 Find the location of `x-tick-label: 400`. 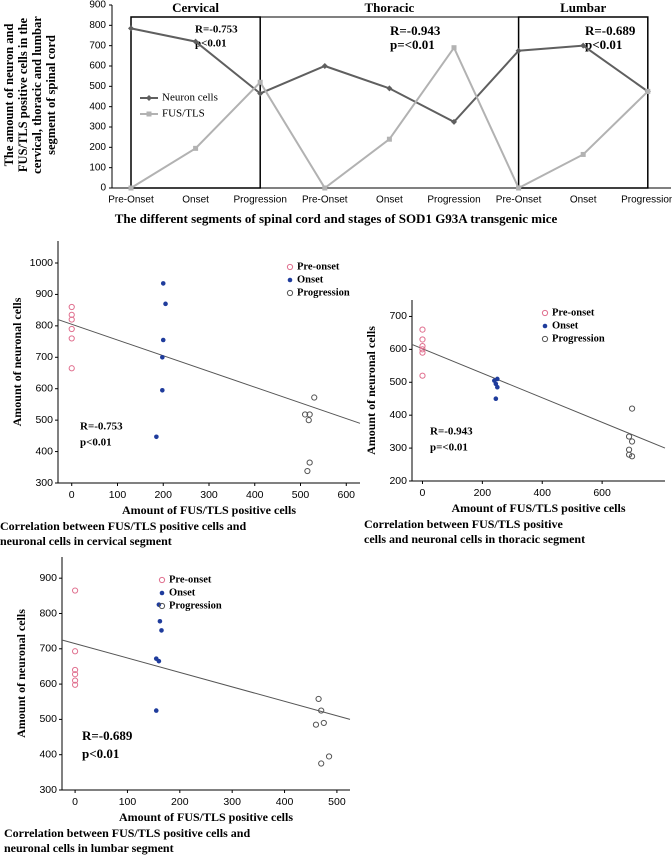

x-tick-label: 400 is located at coordinates (285, 802).